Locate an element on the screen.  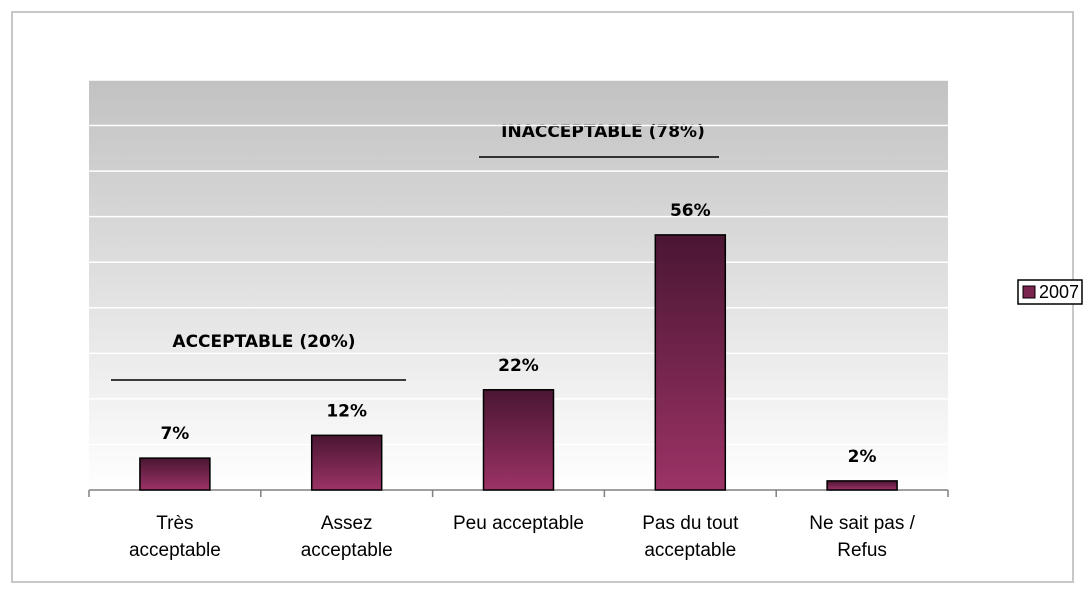
data-label: 7% is located at coordinates (174, 434).